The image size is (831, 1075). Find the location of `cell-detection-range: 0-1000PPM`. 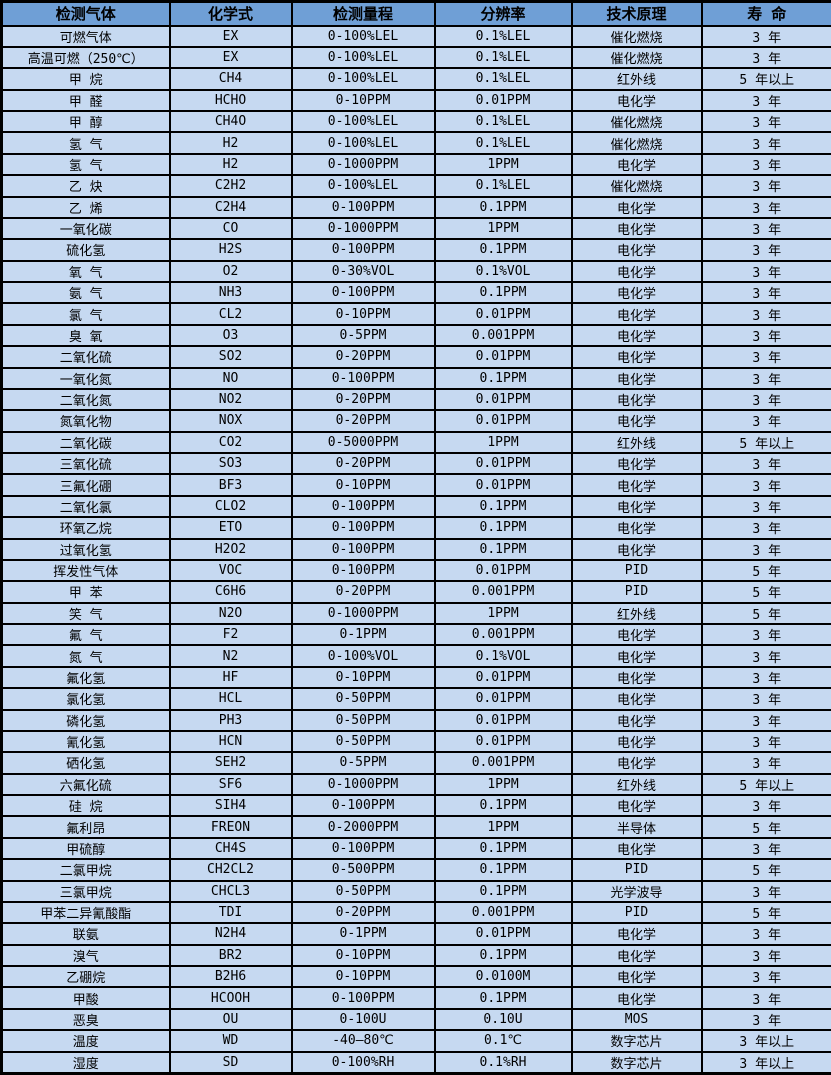

cell-detection-range: 0-1000PPM is located at coordinates (363, 784).